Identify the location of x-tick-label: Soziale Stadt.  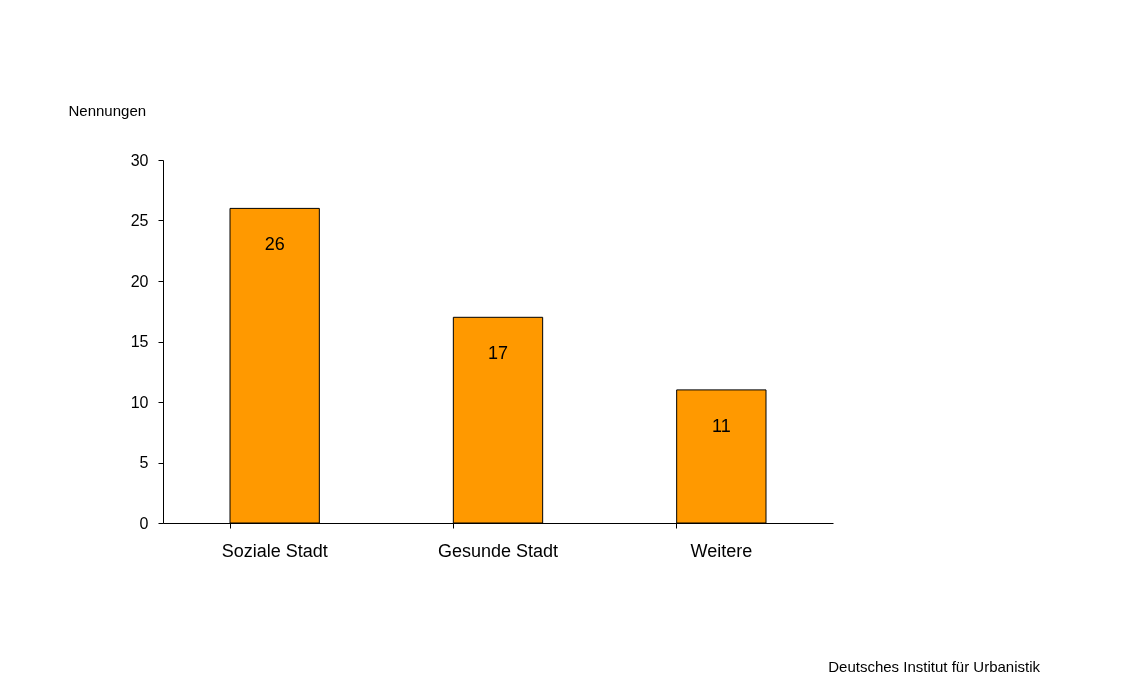
(274, 550).